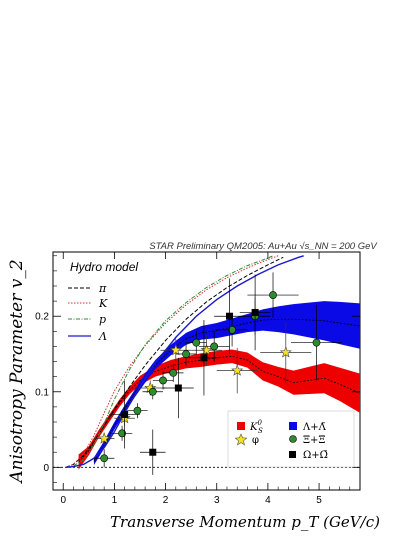 This screenshot has width=415, height=537. Describe the element at coordinates (46, 468) in the screenshot. I see `y-tick-label: 0` at that location.